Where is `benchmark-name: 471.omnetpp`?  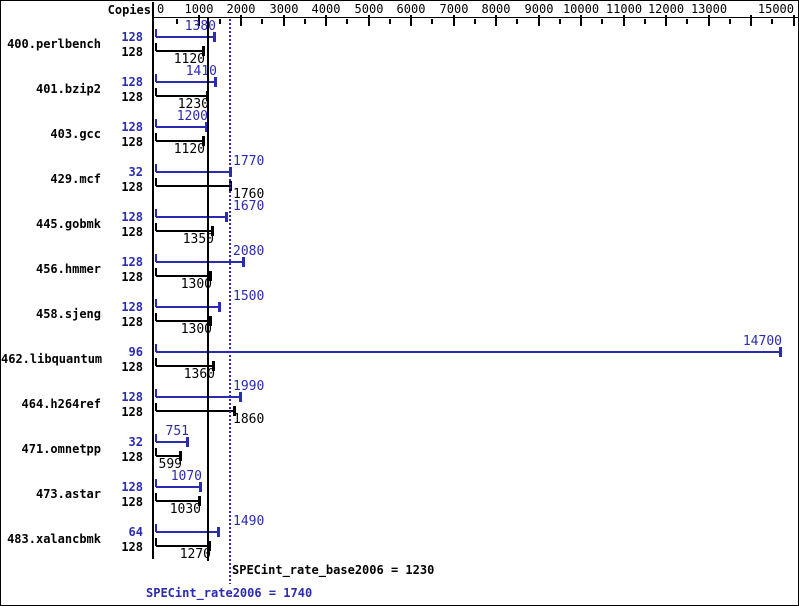 benchmark-name: 471.omnetpp is located at coordinates (61, 449).